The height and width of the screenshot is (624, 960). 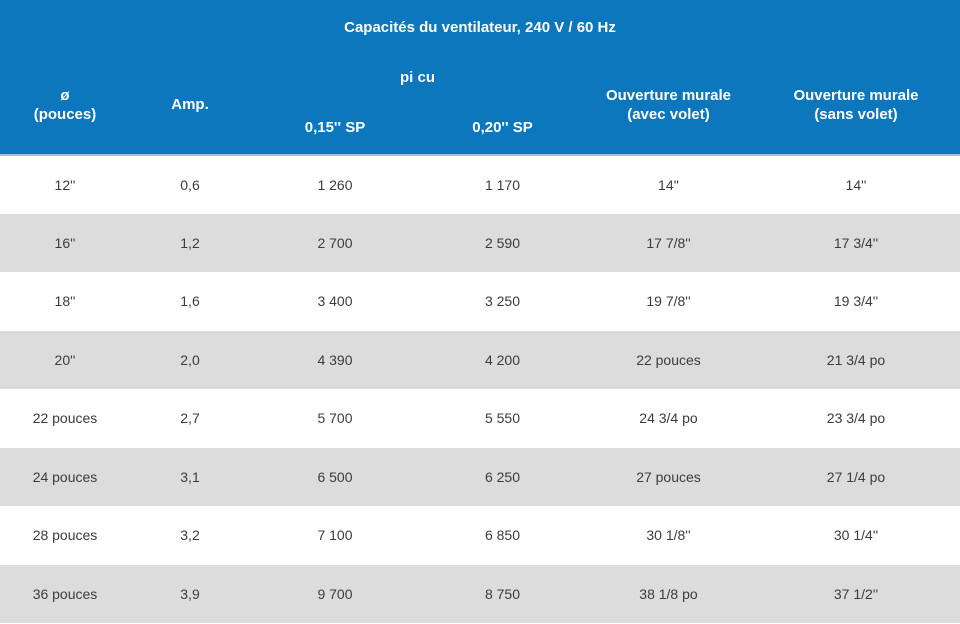 I want to click on cell-diameter: 12'', so click(x=65, y=184).